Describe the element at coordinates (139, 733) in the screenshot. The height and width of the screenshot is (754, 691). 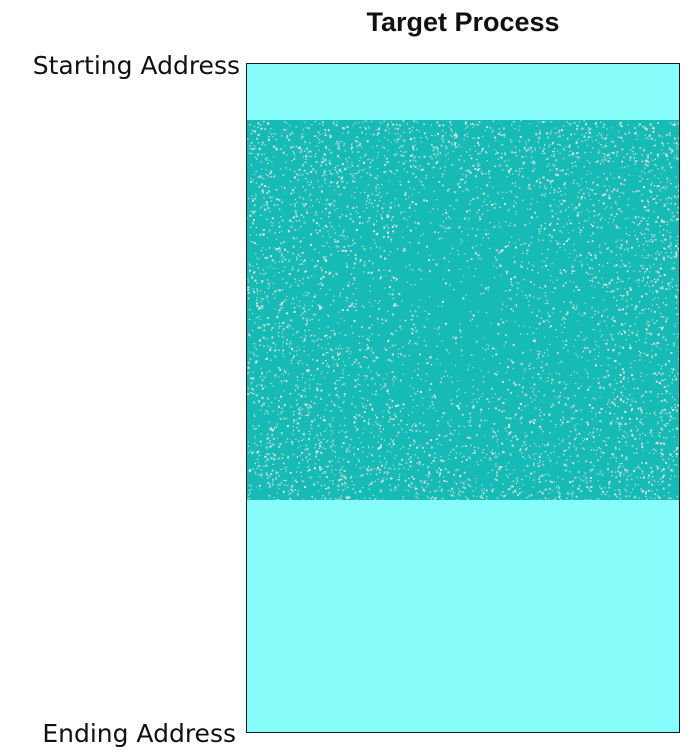
I see `ending-address-label: Ending Address` at that location.